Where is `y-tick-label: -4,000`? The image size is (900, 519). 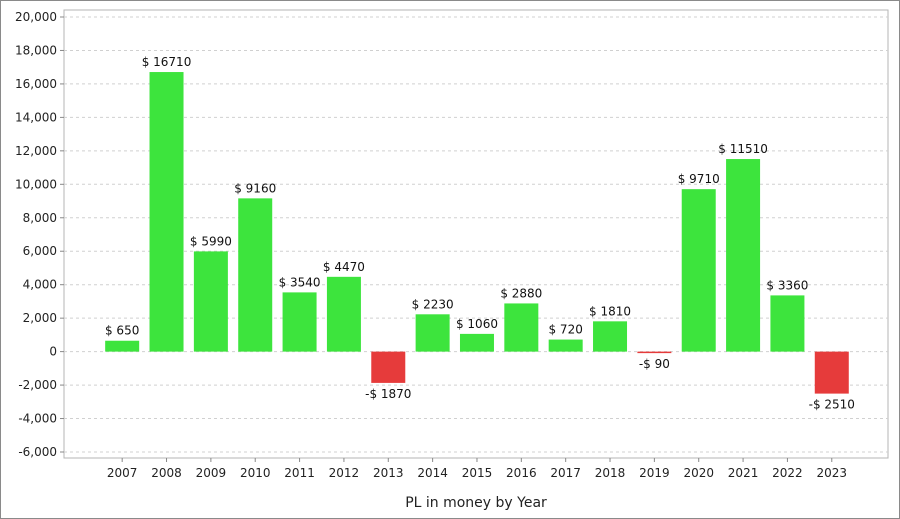
y-tick-label: -4,000 is located at coordinates (37, 419).